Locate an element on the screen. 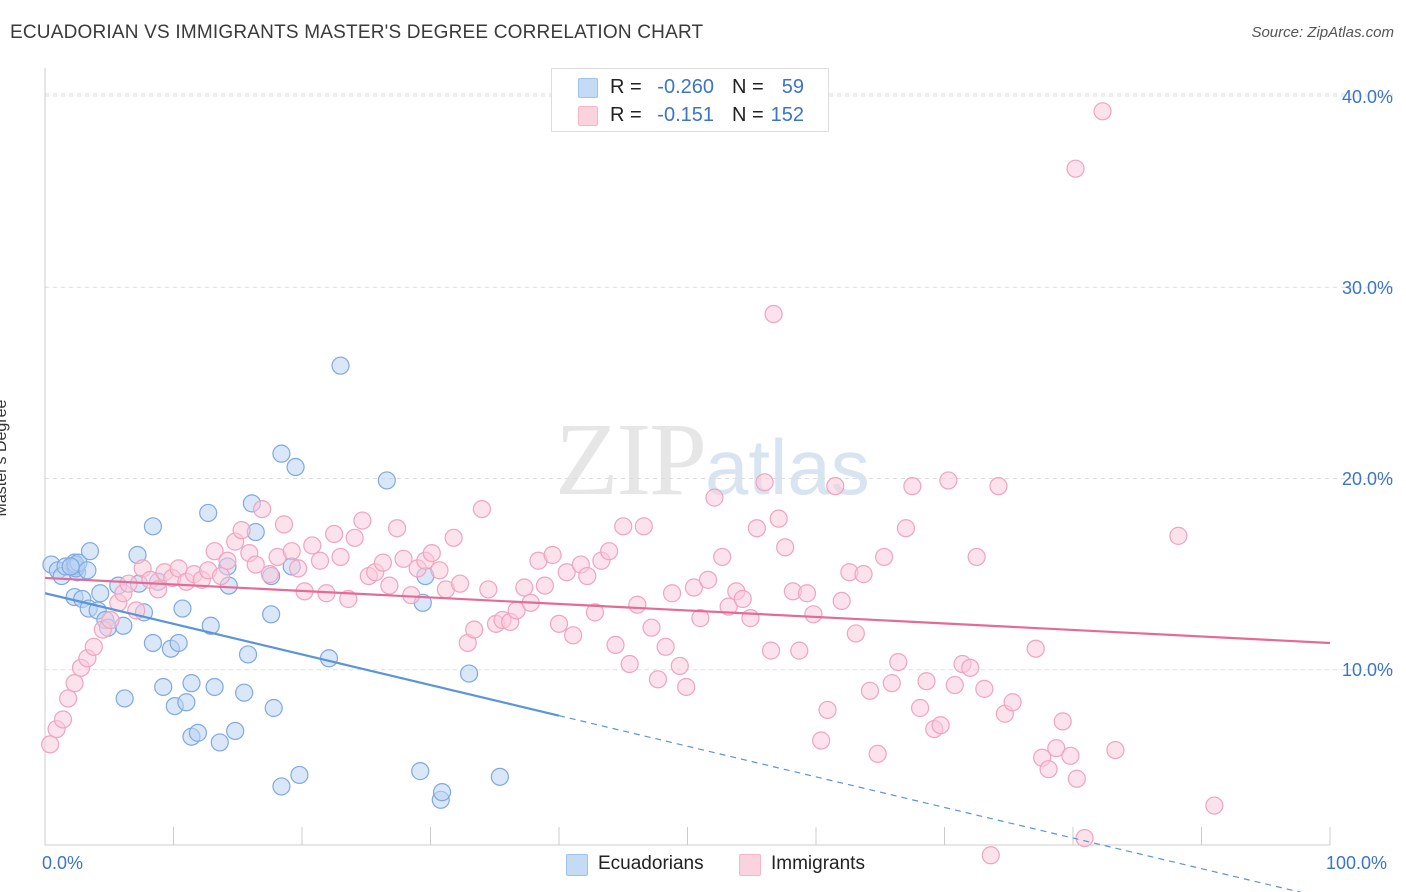  legend-label: Immigrants is located at coordinates (818, 863).